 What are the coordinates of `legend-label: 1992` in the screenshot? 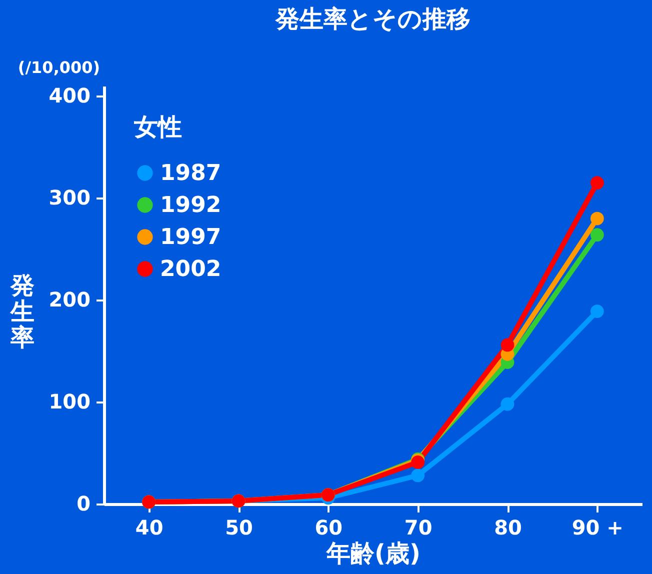 It's located at (191, 205).